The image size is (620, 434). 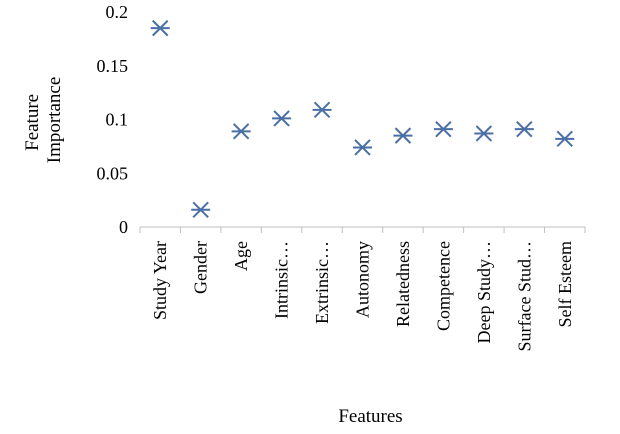 What do you see at coordinates (362, 230) in the screenshot?
I see `x-axis-ticks` at bounding box center [362, 230].